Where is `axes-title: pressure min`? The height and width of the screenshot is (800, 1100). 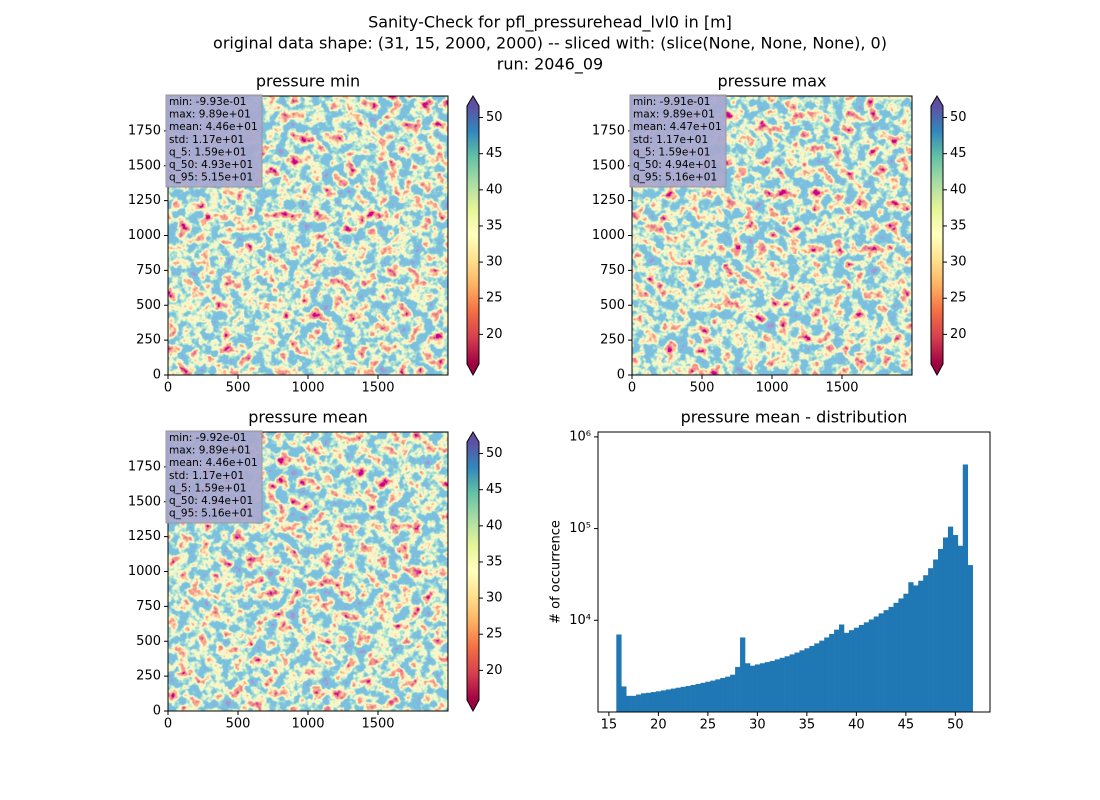
axes-title: pressure min is located at coordinates (308, 81).